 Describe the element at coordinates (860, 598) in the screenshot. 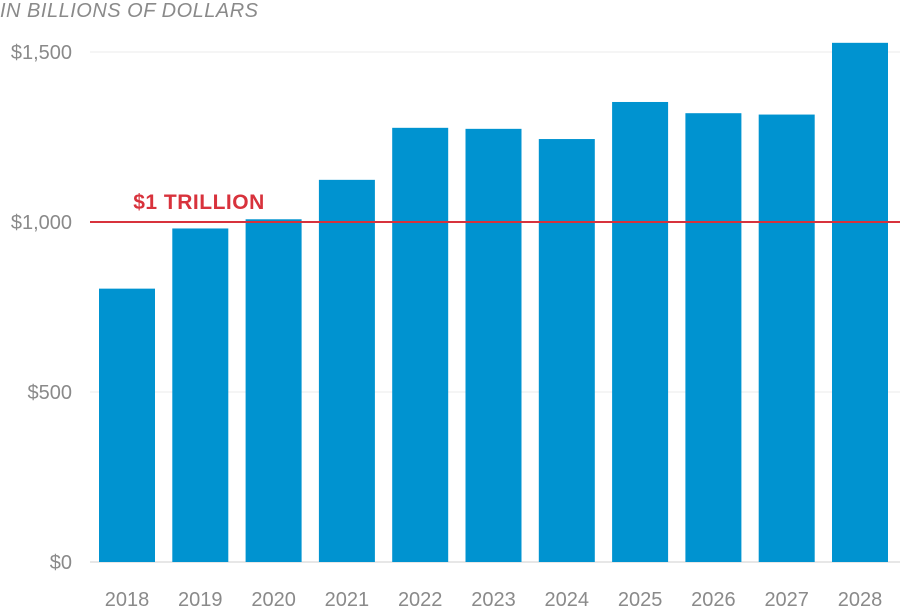

I see `x-tick-label: 2028` at that location.